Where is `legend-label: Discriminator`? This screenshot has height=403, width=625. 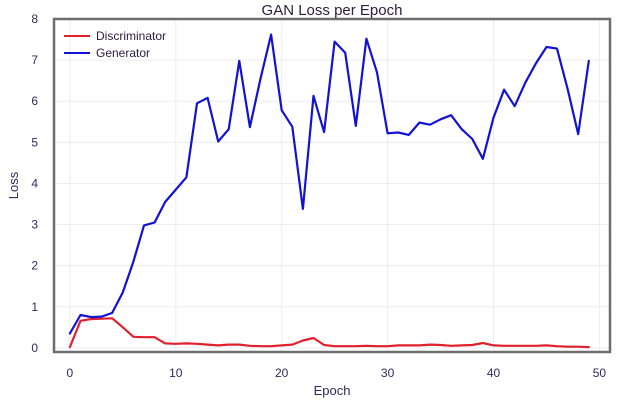
legend-label: Discriminator is located at coordinates (131, 36).